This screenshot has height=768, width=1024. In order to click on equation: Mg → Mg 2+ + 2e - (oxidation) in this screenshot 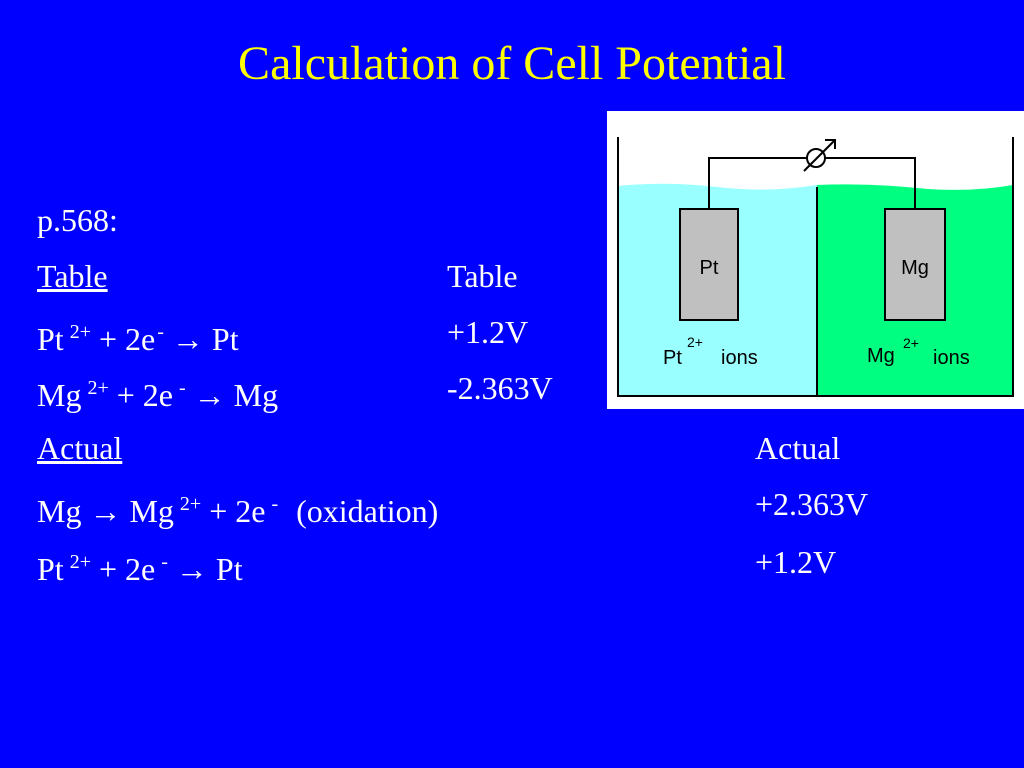, I will do `click(237, 507)`.